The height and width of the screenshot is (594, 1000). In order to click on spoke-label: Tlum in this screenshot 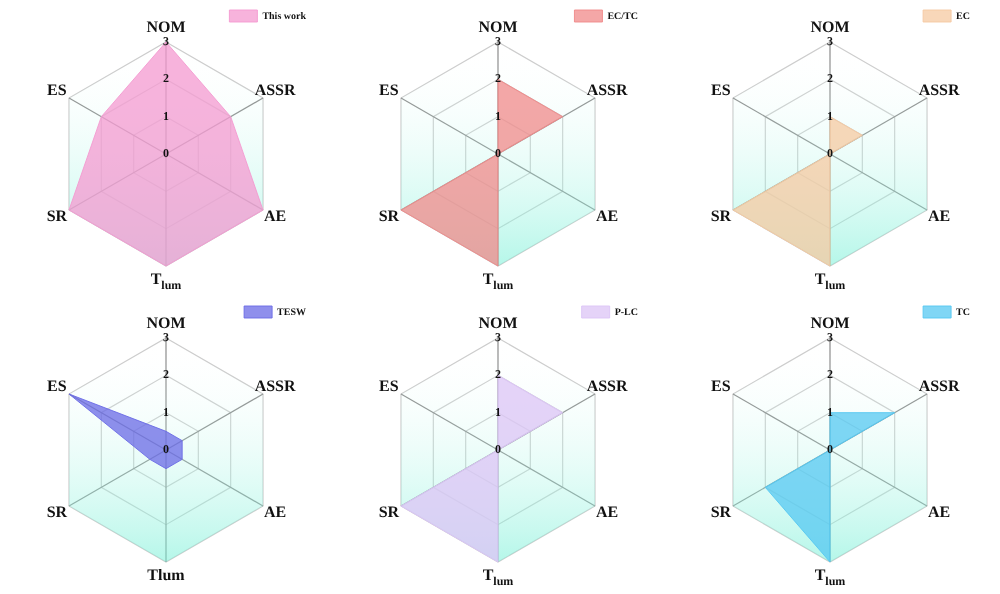, I will do `click(166, 575)`.